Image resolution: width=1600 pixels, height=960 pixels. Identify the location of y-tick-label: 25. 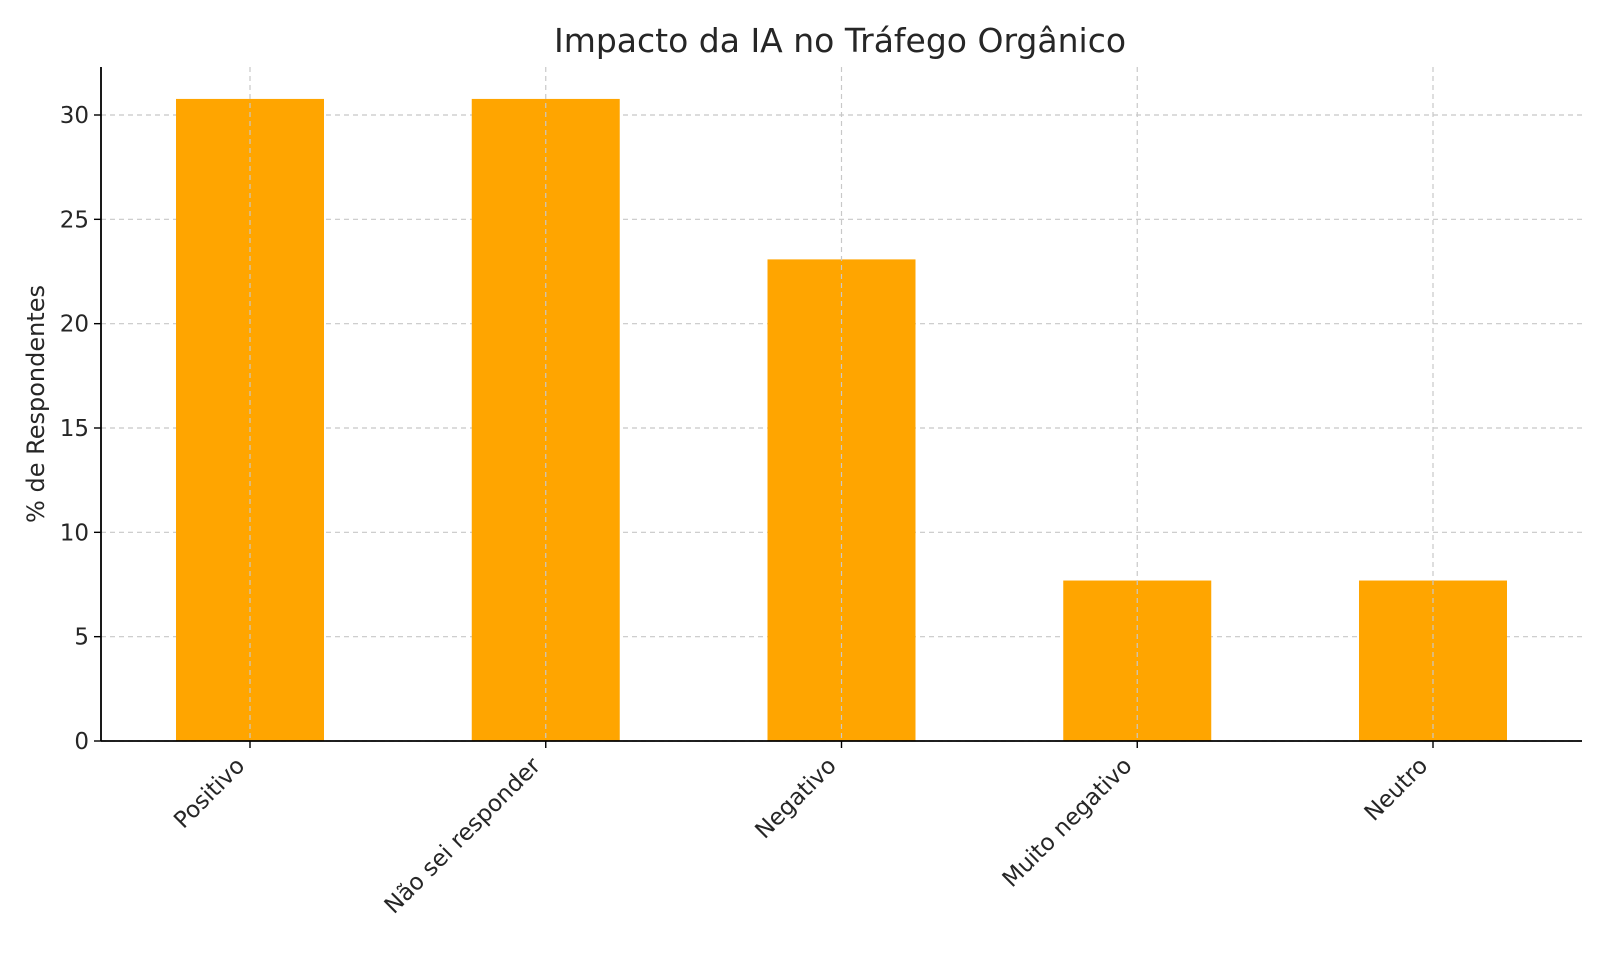
(74, 220).